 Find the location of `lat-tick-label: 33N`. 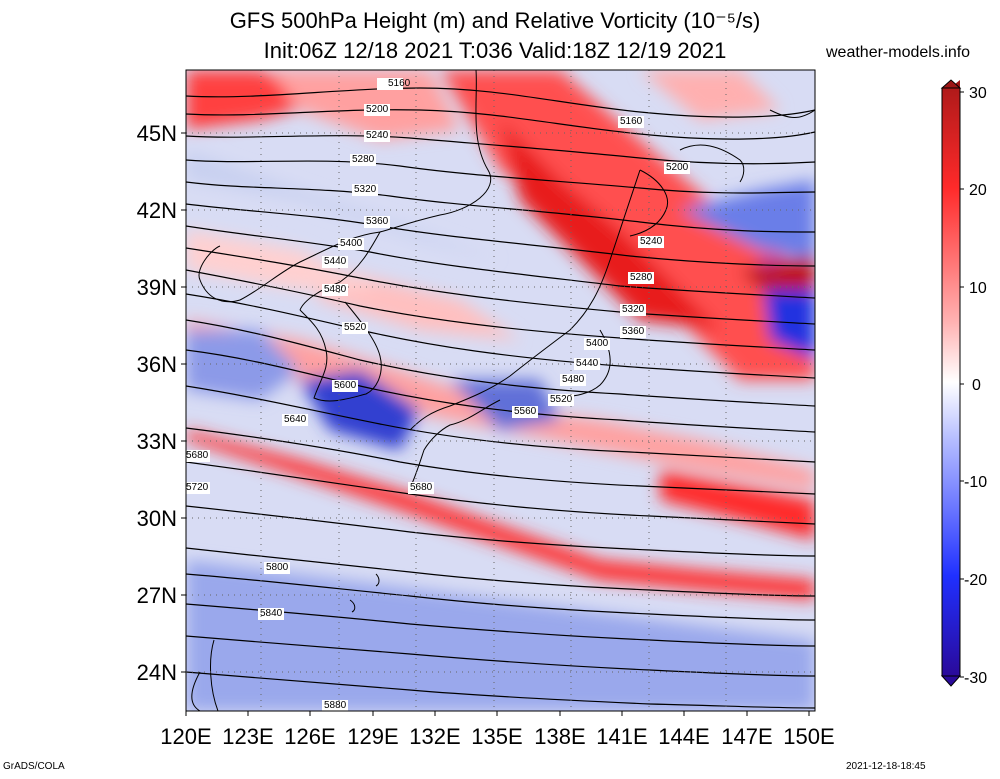

lat-tick-label: 33N is located at coordinates (157, 441).